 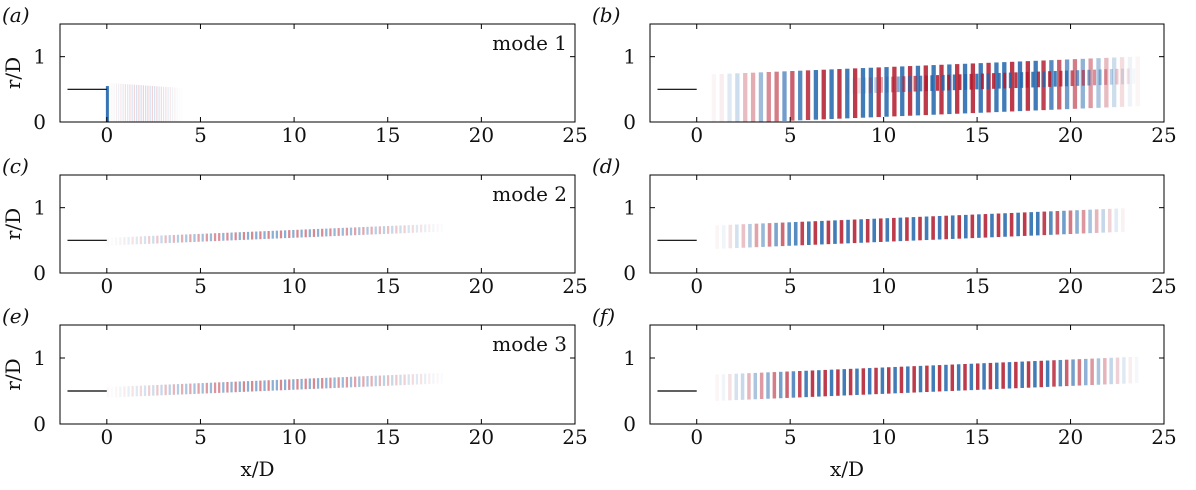 I want to click on mode-label: mode 1, so click(x=529, y=43).